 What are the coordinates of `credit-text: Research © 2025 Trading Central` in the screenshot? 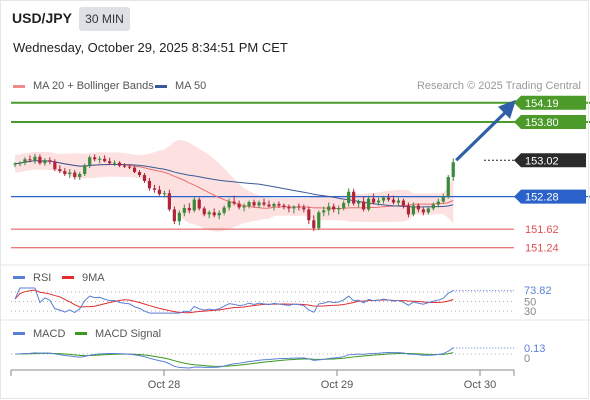 It's located at (498, 86).